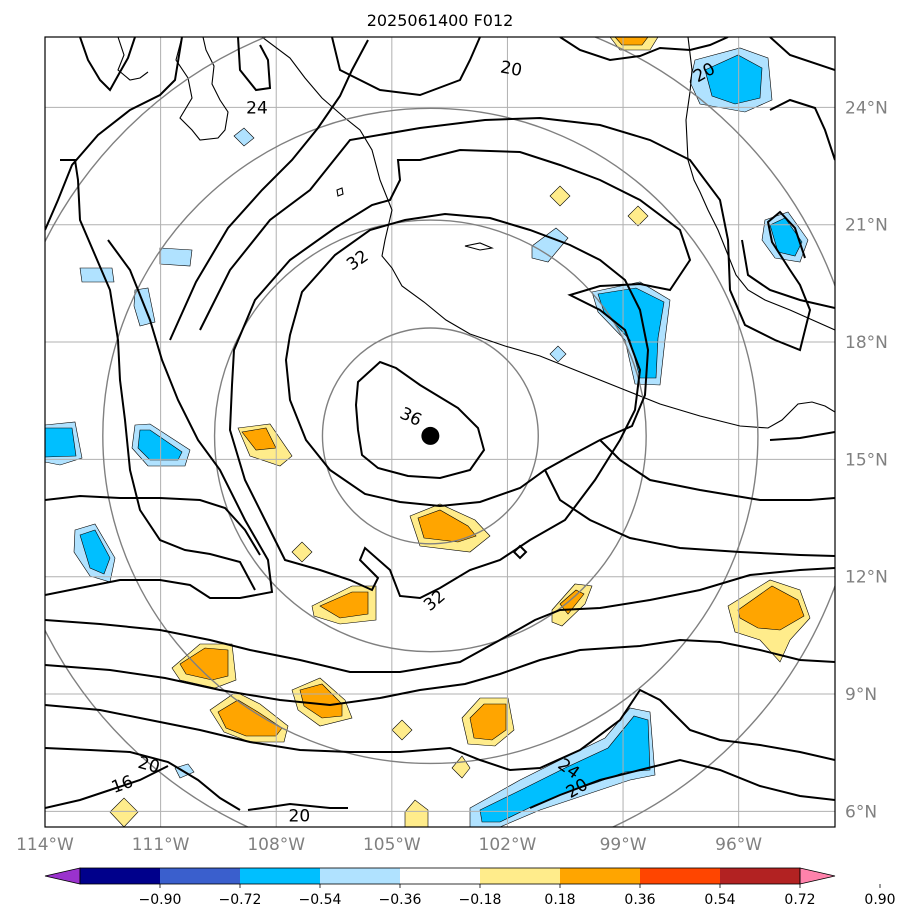  What do you see at coordinates (161, 845) in the screenshot?
I see `lon-tick-label: 111°W` at bounding box center [161, 845].